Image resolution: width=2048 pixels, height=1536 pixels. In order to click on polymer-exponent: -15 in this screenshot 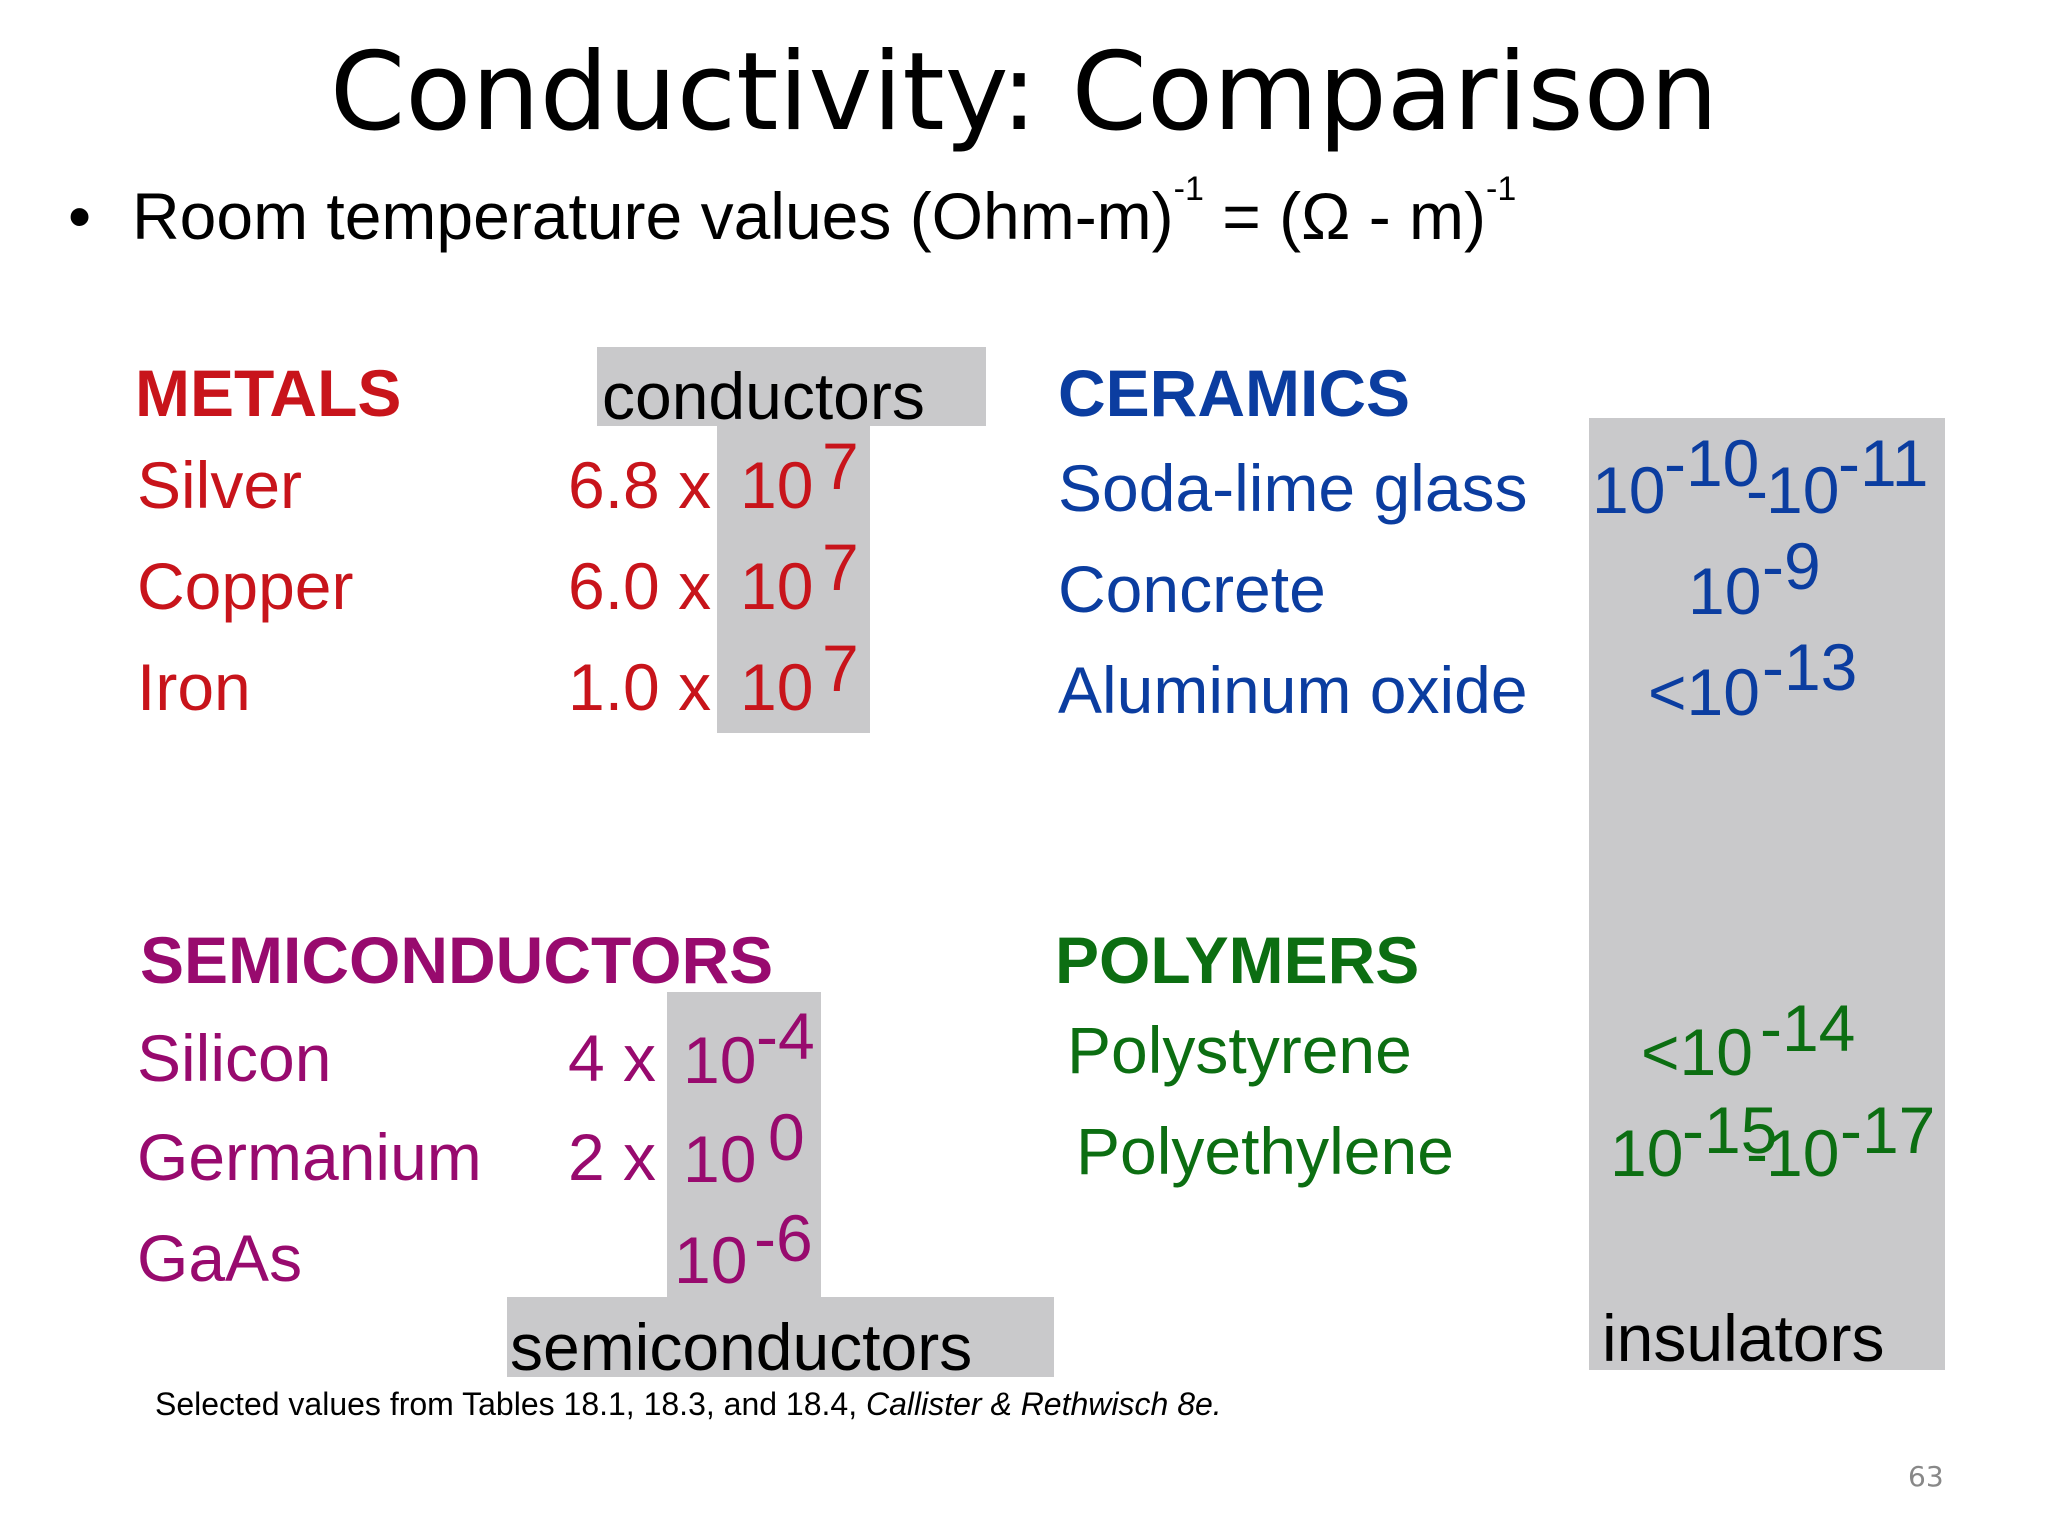, I will do `click(1730, 1130)`.